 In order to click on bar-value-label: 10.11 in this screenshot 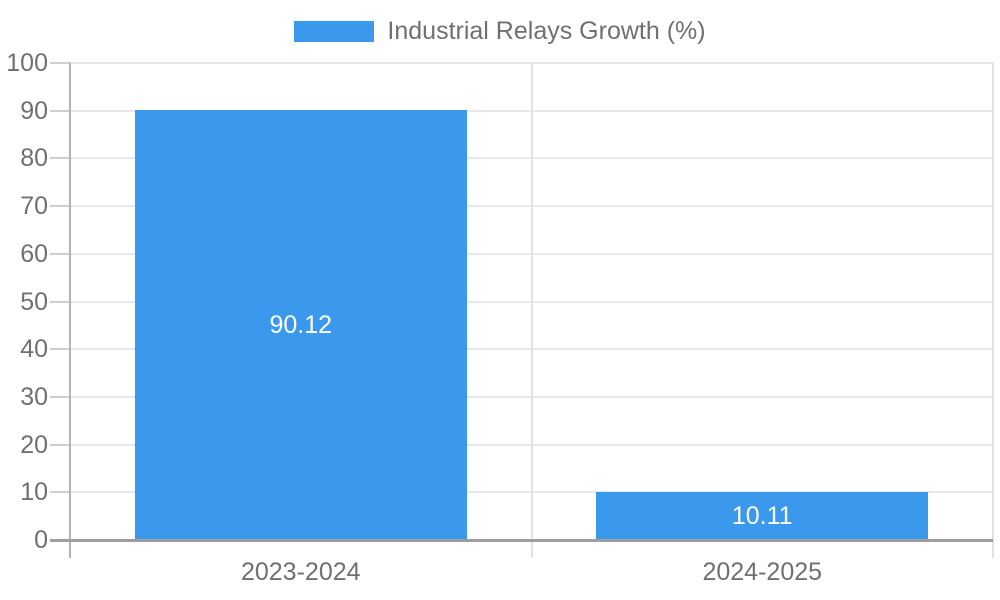, I will do `click(762, 515)`.